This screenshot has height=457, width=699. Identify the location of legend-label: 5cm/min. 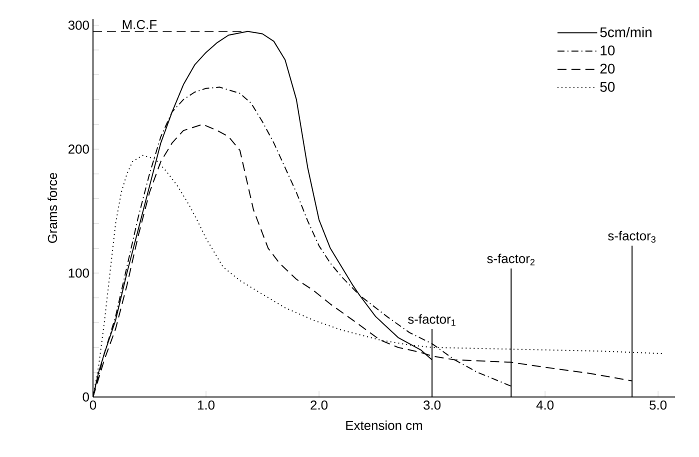
(626, 32).